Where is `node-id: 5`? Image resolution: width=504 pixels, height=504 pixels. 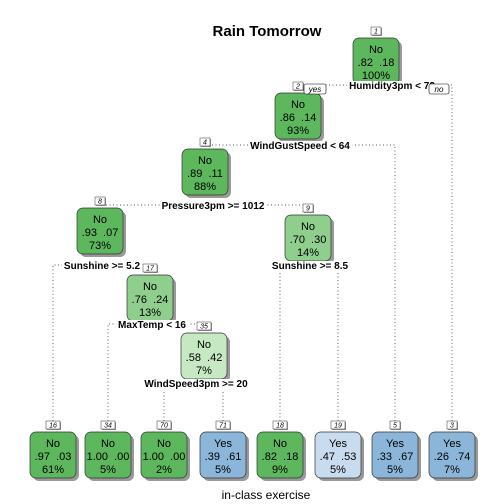 node-id: 5 is located at coordinates (395, 426).